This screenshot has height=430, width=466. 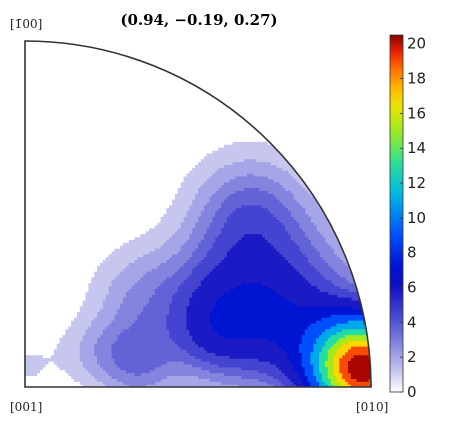 What do you see at coordinates (198, 20) in the screenshot?
I see `chart-title: (0.94, −0.19, 0.27)` at bounding box center [198, 20].